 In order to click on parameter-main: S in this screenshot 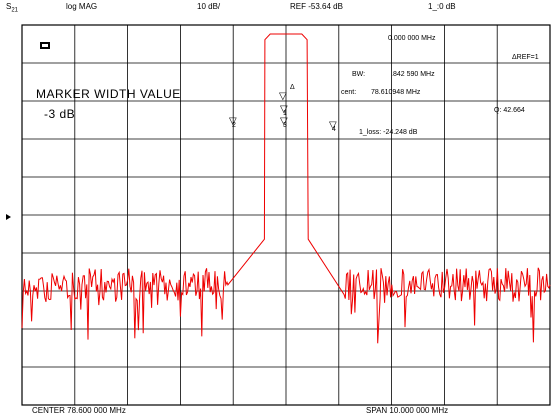, I will do `click(9, 6)`.